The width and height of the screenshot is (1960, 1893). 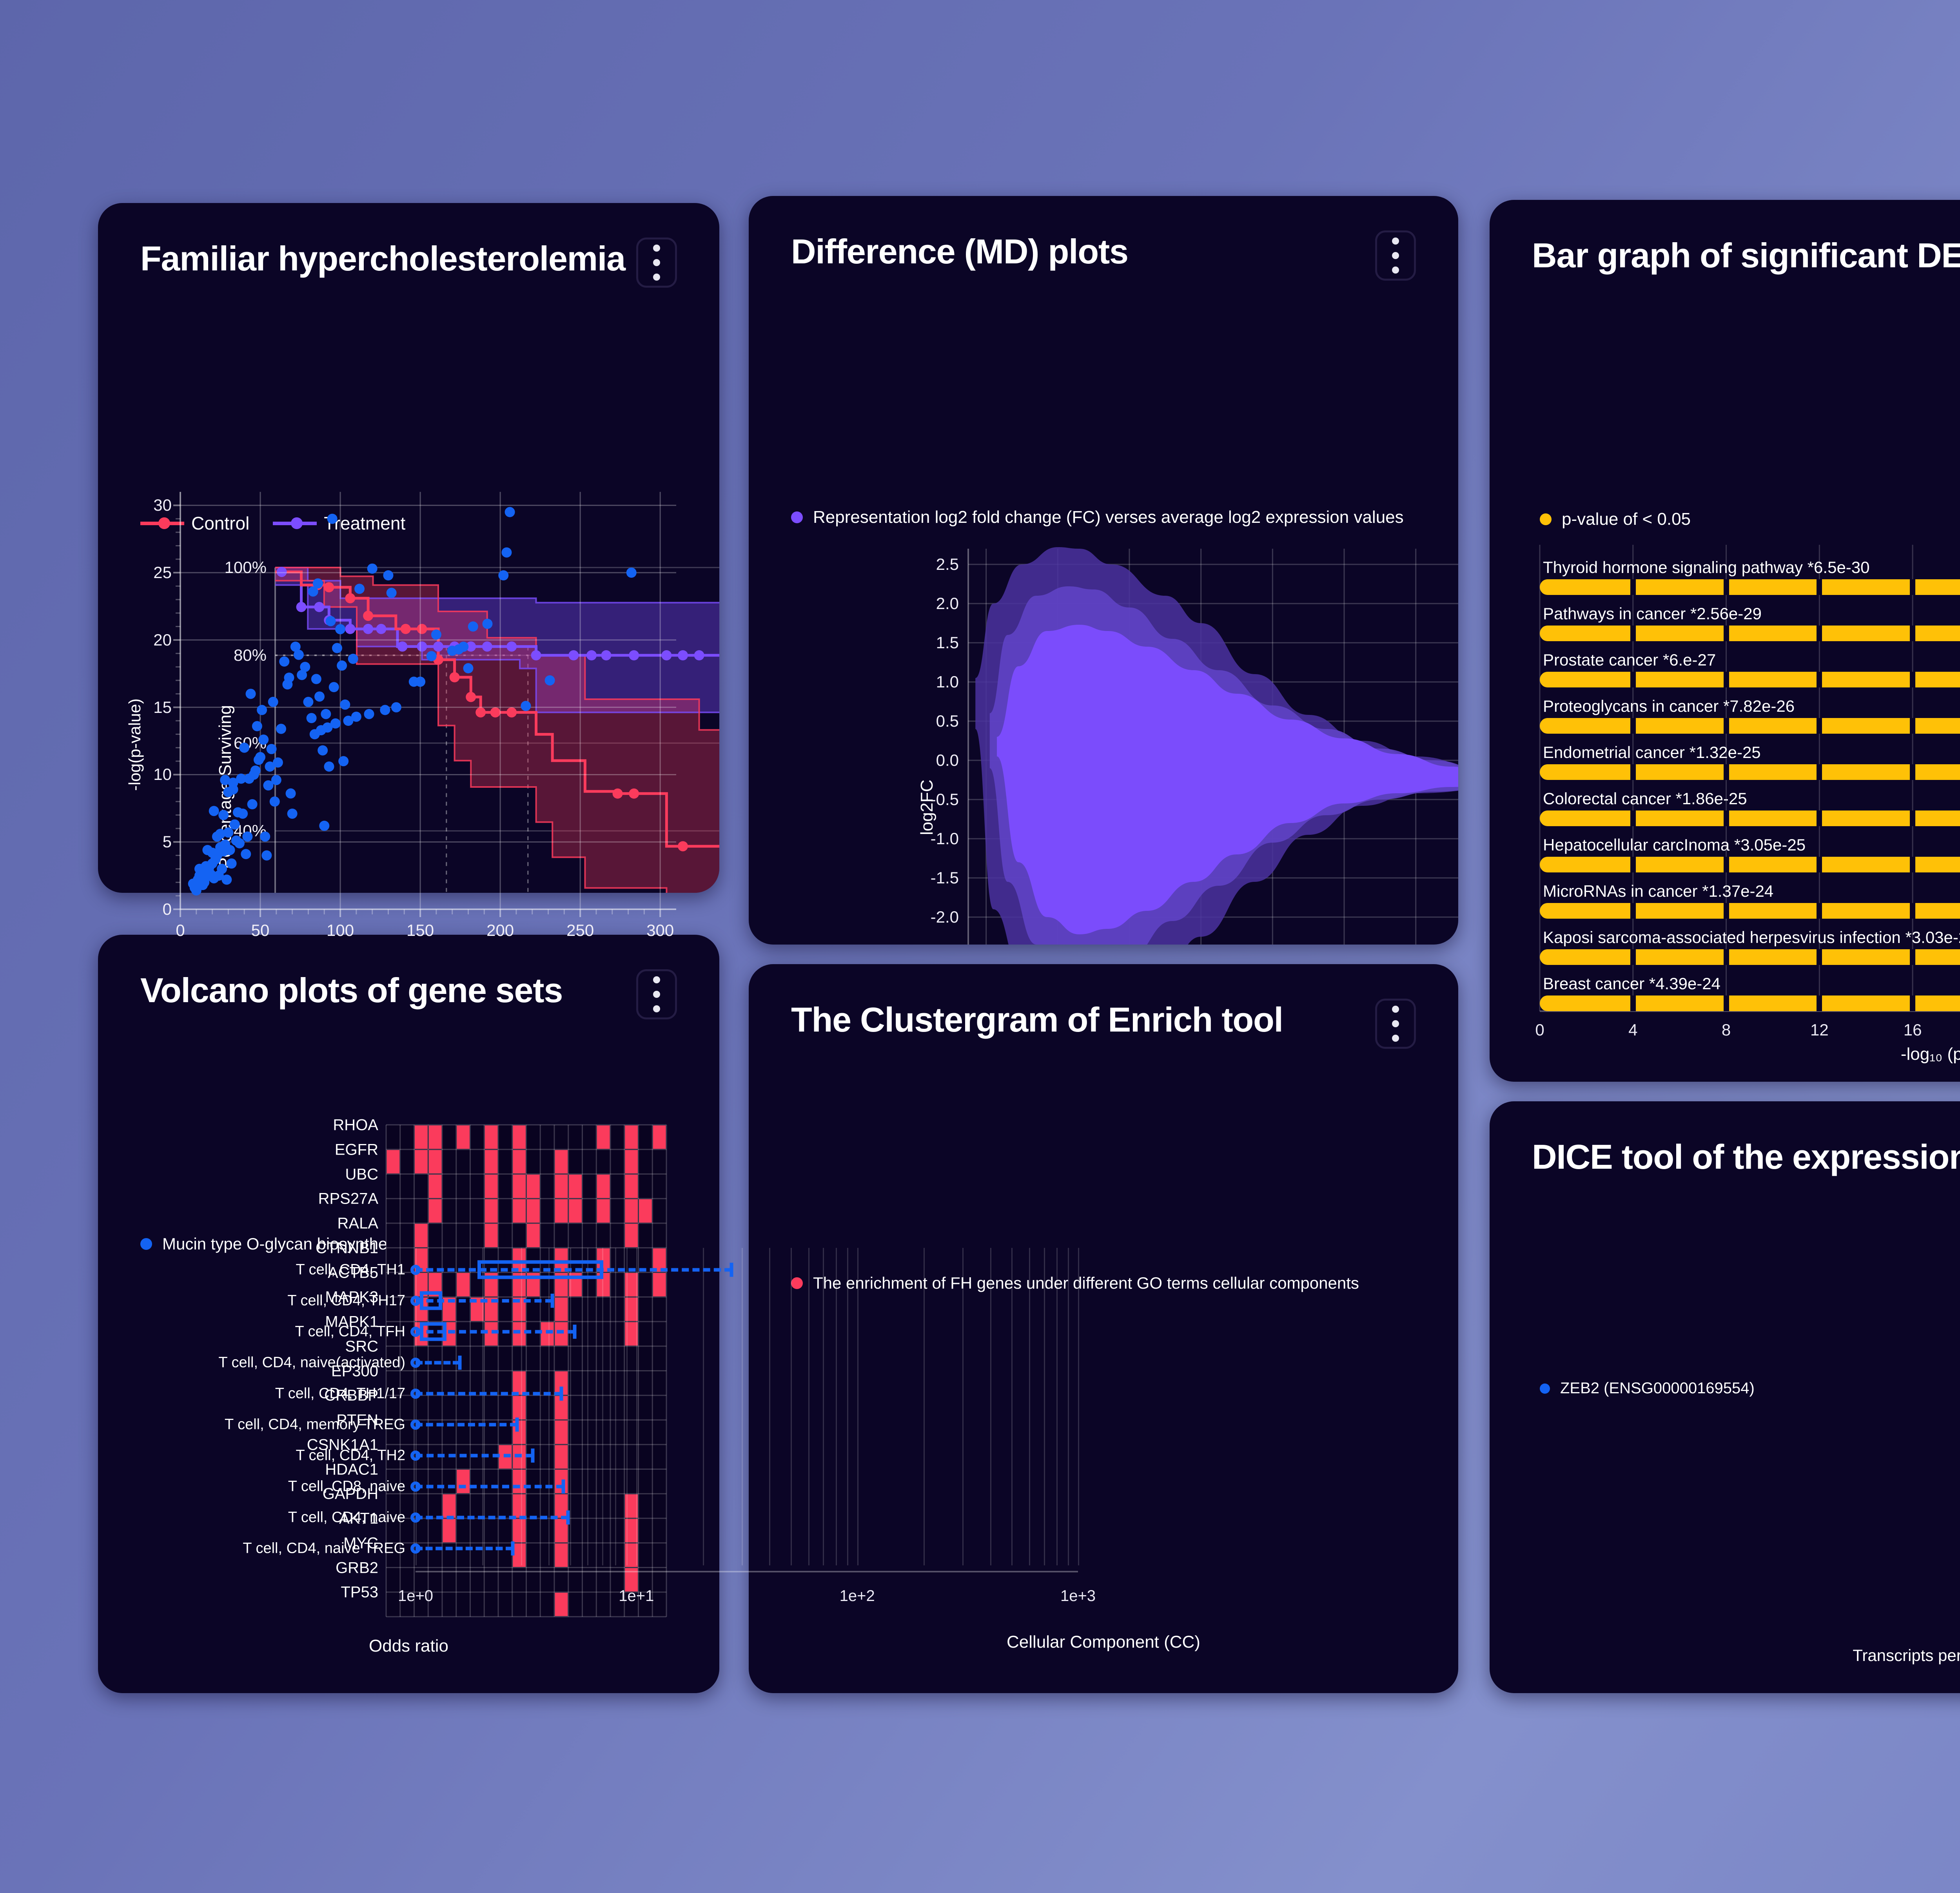 What do you see at coordinates (472, 725) in the screenshot?
I see `survival-plot-area: 0%20%40%60%80%100%0510152025301116` at bounding box center [472, 725].